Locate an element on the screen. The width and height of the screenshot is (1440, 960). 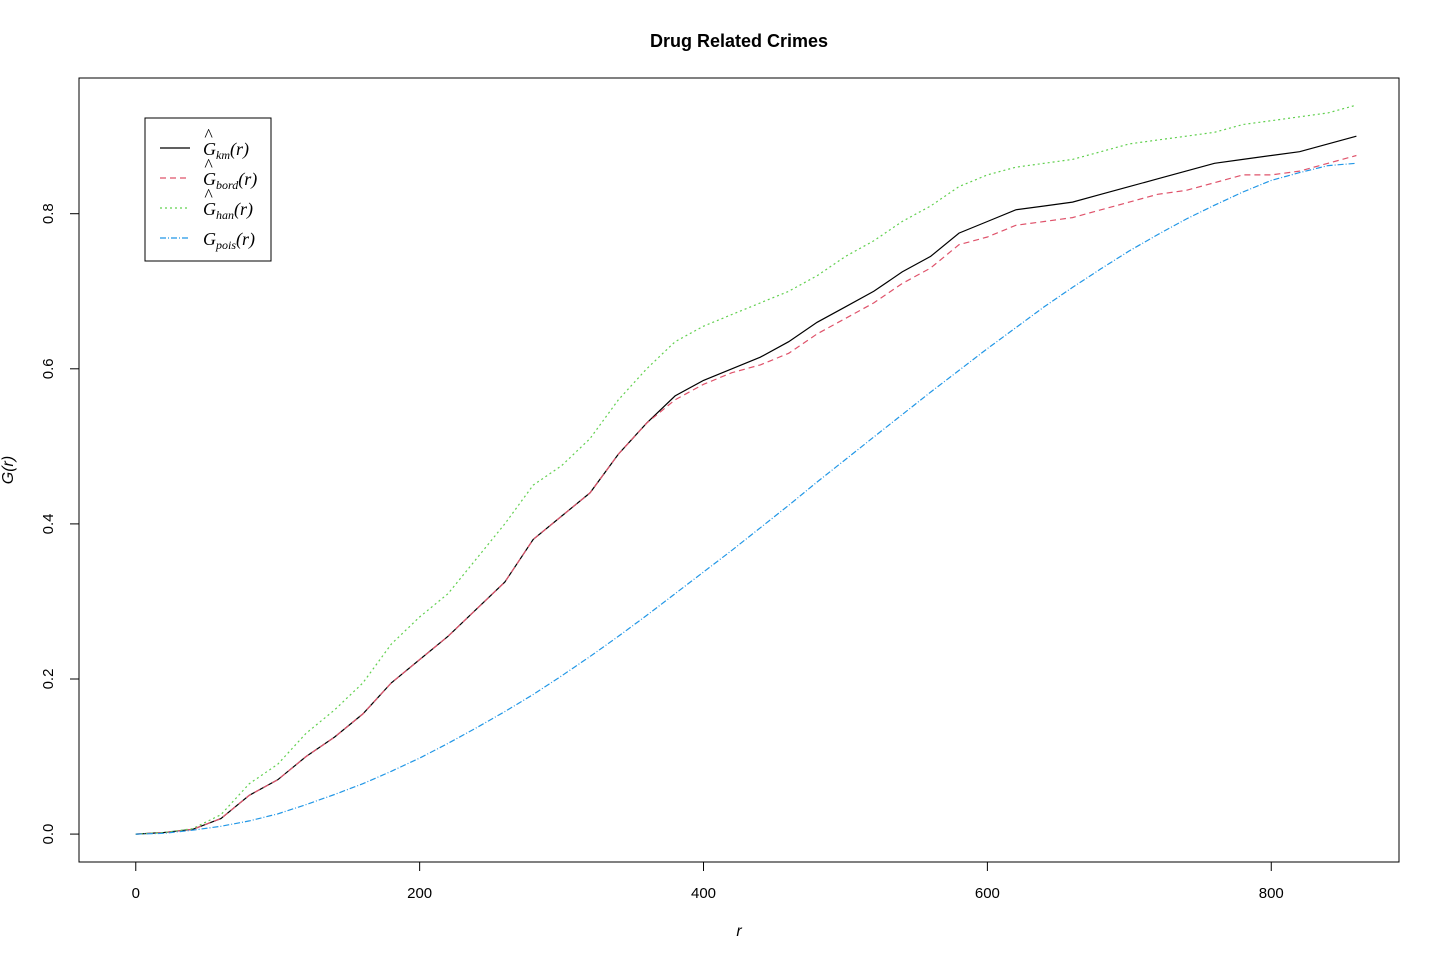
x-tick-label: 200 is located at coordinates (419, 893).